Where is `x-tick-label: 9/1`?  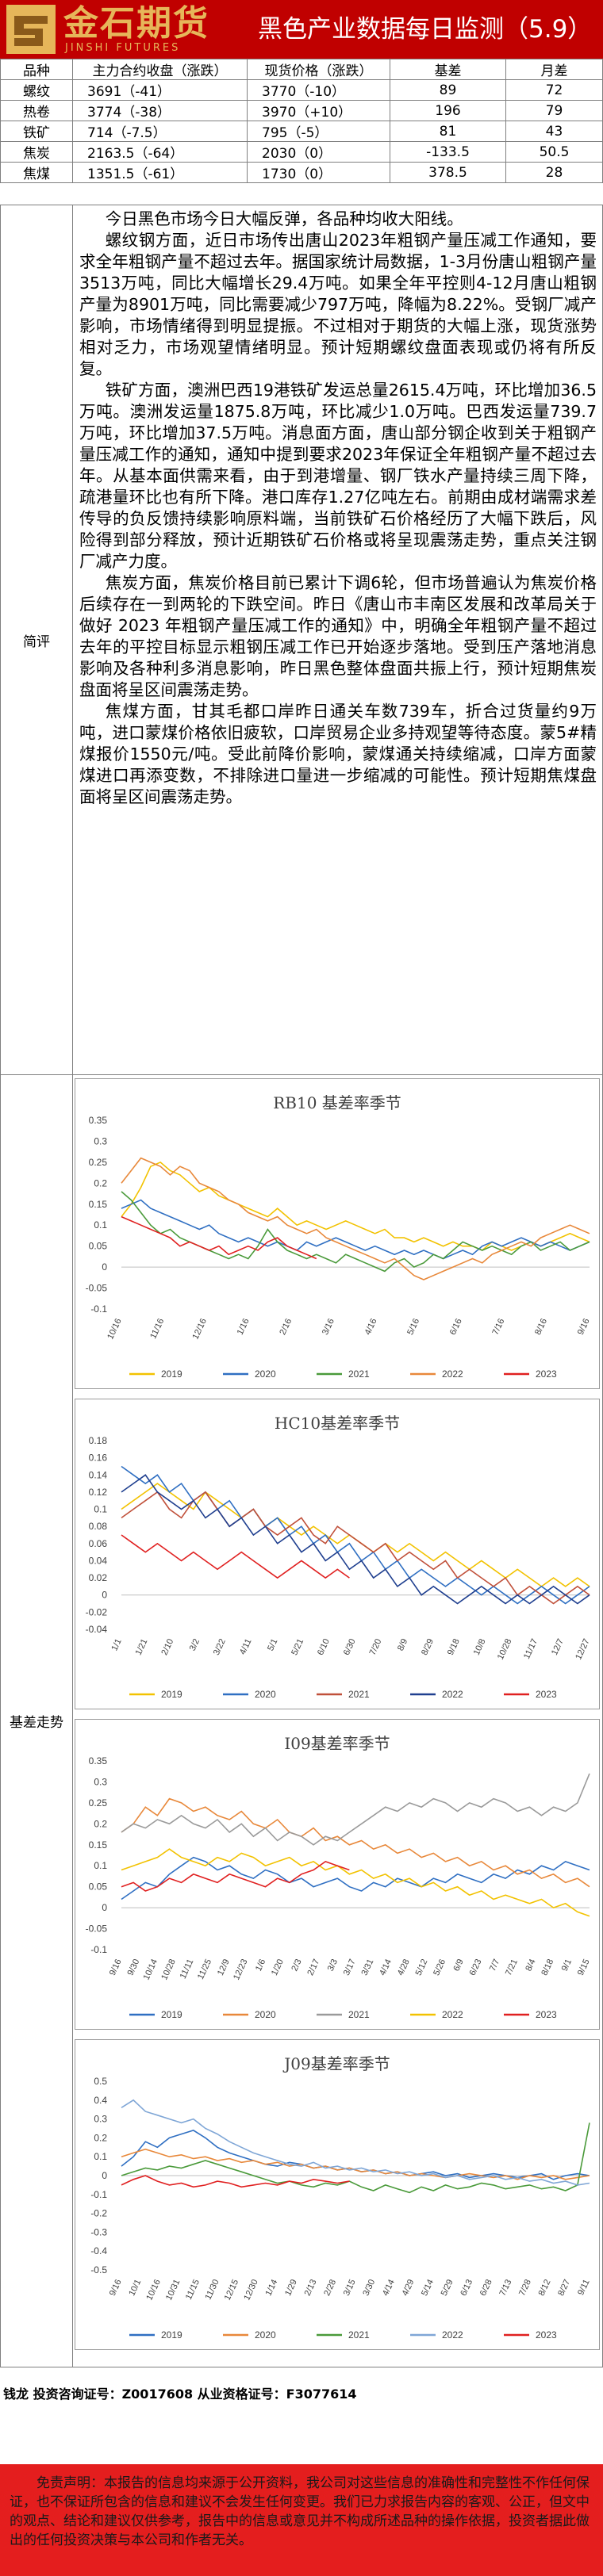 x-tick-label: 9/1 is located at coordinates (567, 1965).